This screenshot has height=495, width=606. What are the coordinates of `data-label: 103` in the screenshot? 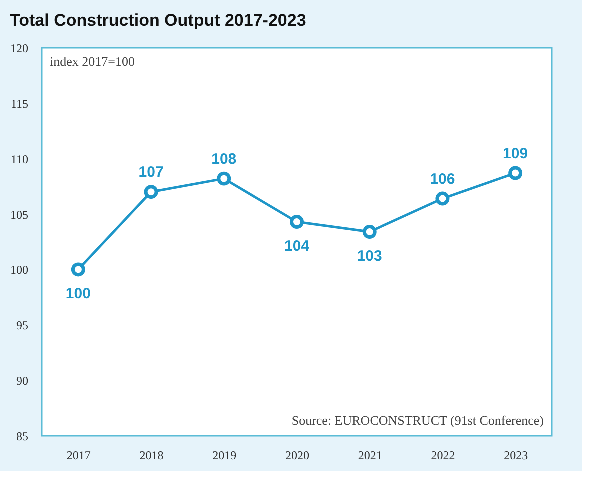 It's located at (369, 257).